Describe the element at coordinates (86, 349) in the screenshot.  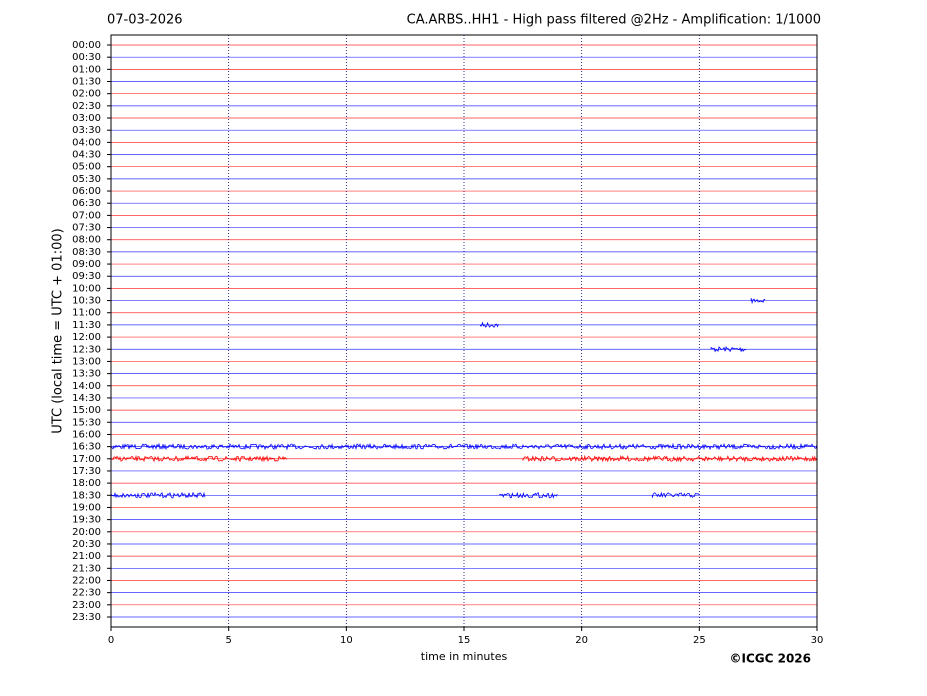
I see `y-tick-label: 12:30` at that location.